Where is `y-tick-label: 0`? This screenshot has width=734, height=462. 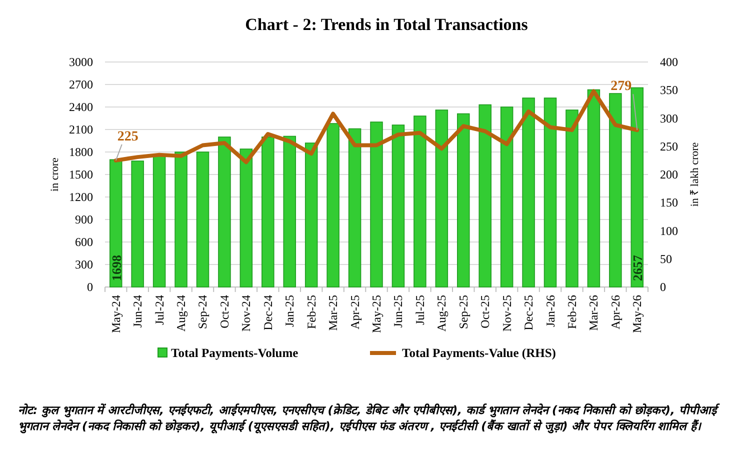 y-tick-label: 0 is located at coordinates (90, 287).